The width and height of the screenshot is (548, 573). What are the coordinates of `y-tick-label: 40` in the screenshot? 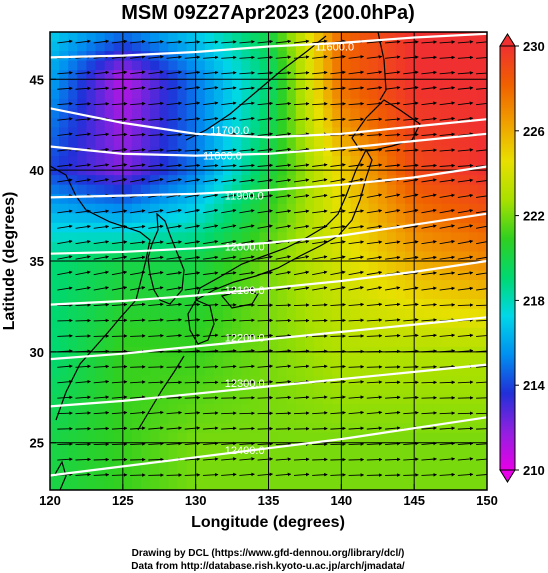 It's located at (37, 170).